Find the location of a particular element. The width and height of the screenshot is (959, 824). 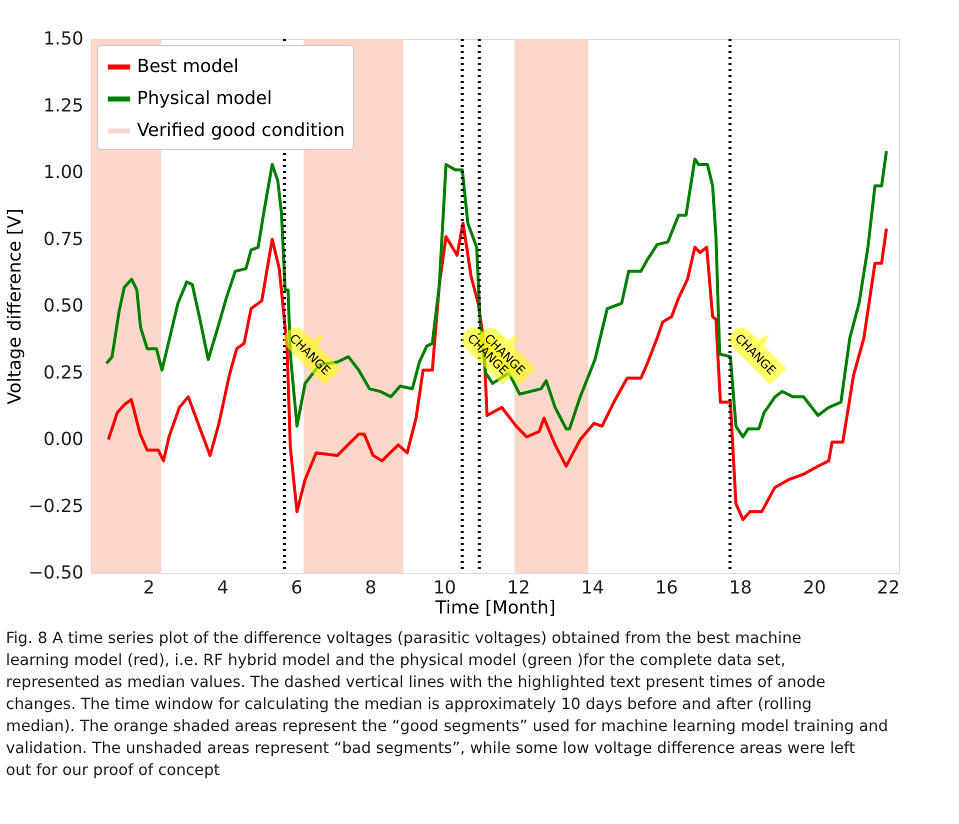

y-tick-label: 0.50 is located at coordinates (63, 306).